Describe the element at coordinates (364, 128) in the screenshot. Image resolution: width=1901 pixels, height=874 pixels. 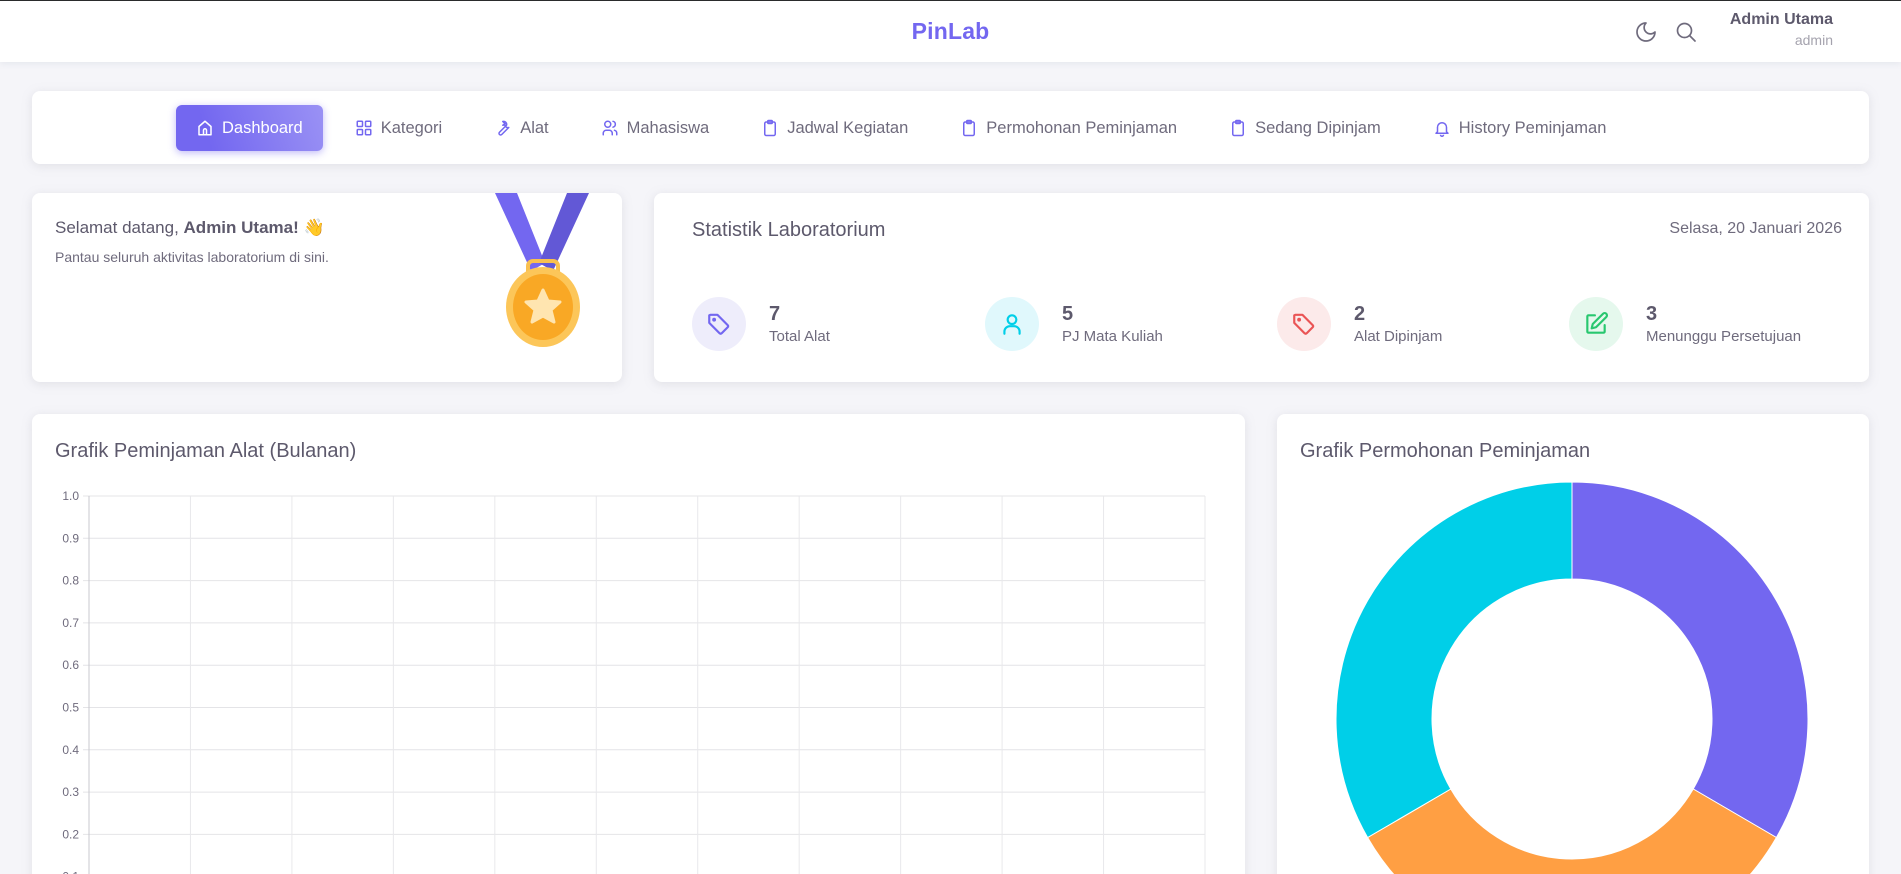
I see `grid-icon` at that location.